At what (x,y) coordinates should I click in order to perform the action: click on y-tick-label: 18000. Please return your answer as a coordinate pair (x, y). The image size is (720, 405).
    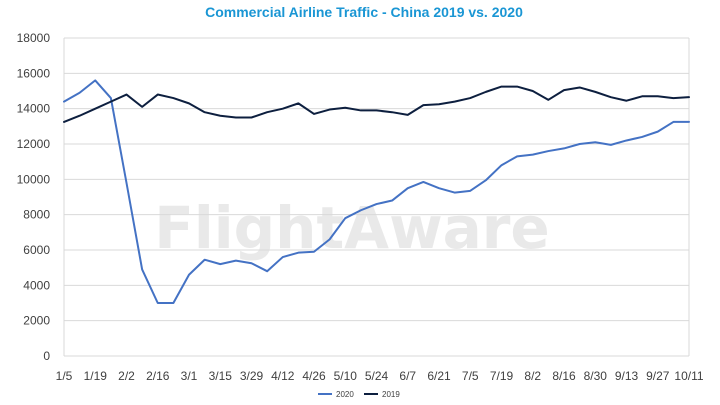
    Looking at the image, I should click on (34, 38).